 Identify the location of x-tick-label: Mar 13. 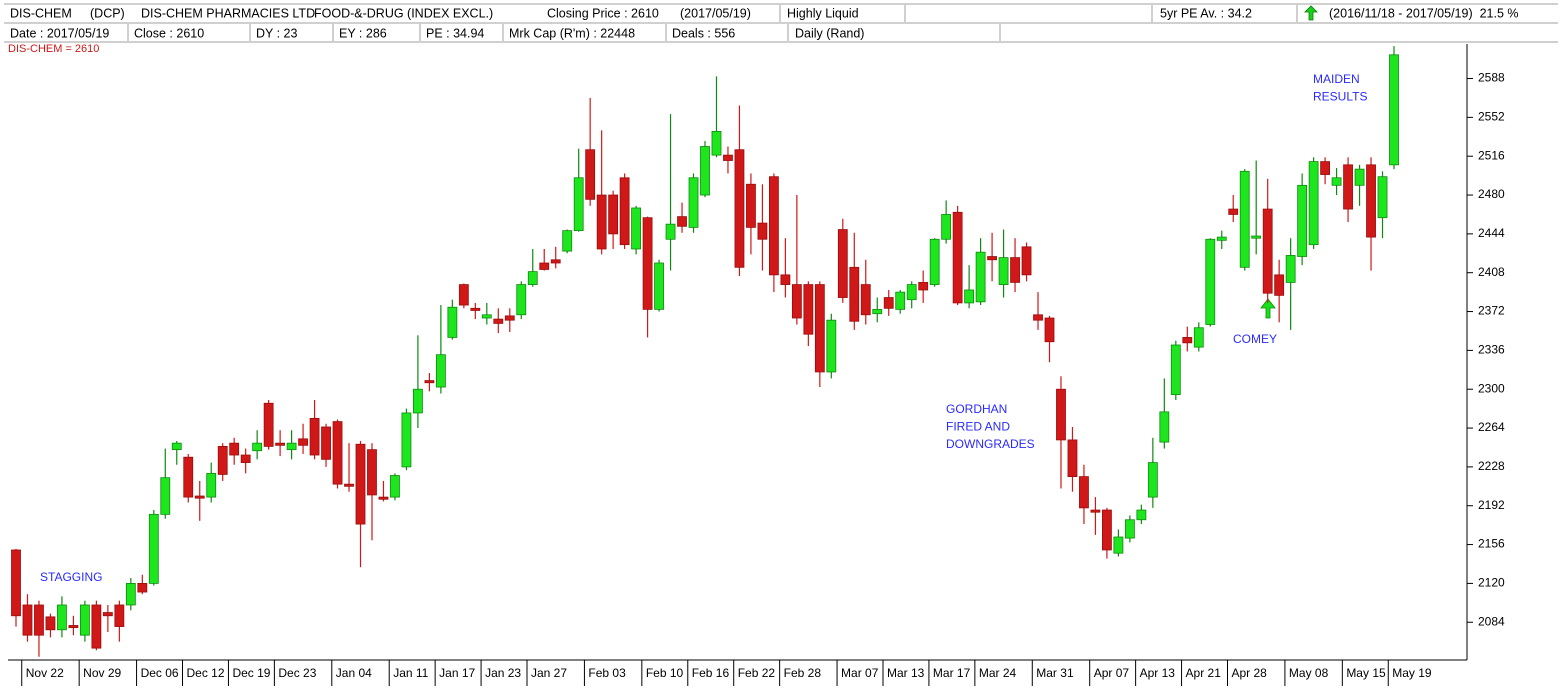
(906, 673).